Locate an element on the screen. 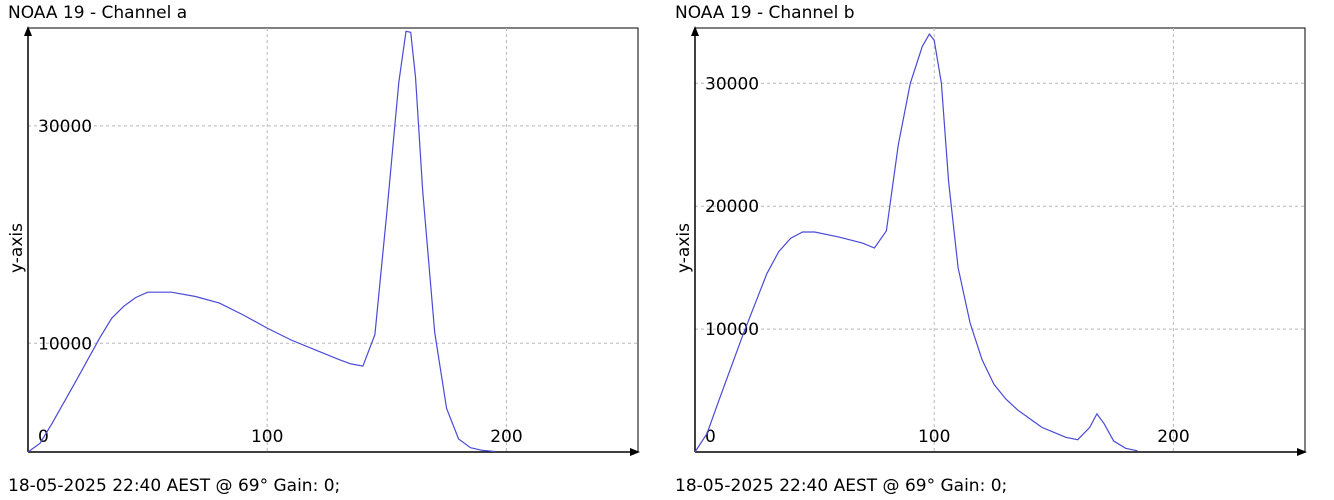  chart-title: NOAA 19 - Channel a is located at coordinates (98, 13).